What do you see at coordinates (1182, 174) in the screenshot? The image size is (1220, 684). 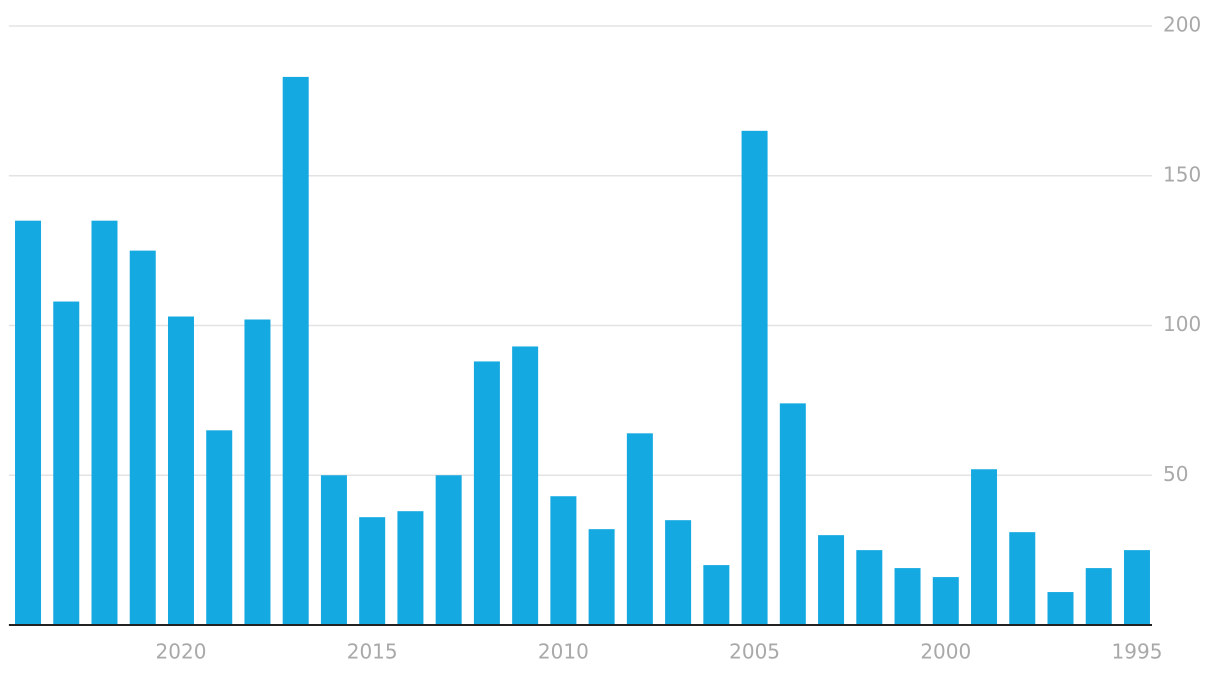 I see `y-tick-label: 150` at bounding box center [1182, 174].